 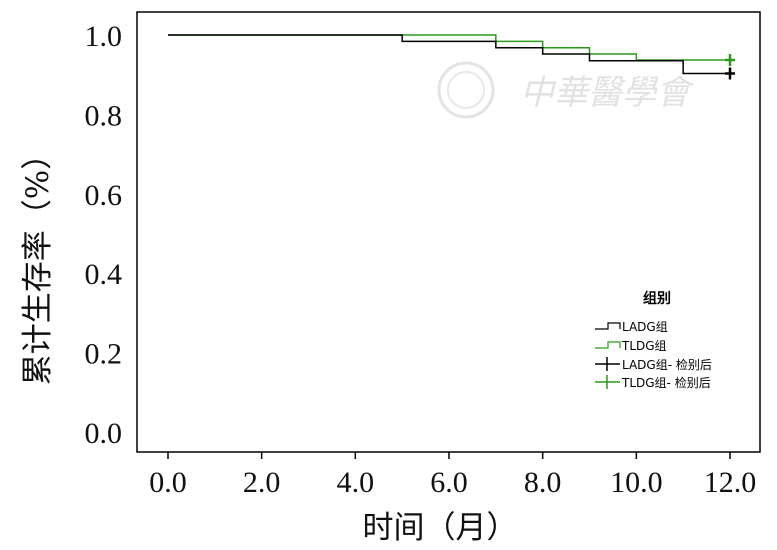 I want to click on x-tick-label: 12.0, so click(x=730, y=482).